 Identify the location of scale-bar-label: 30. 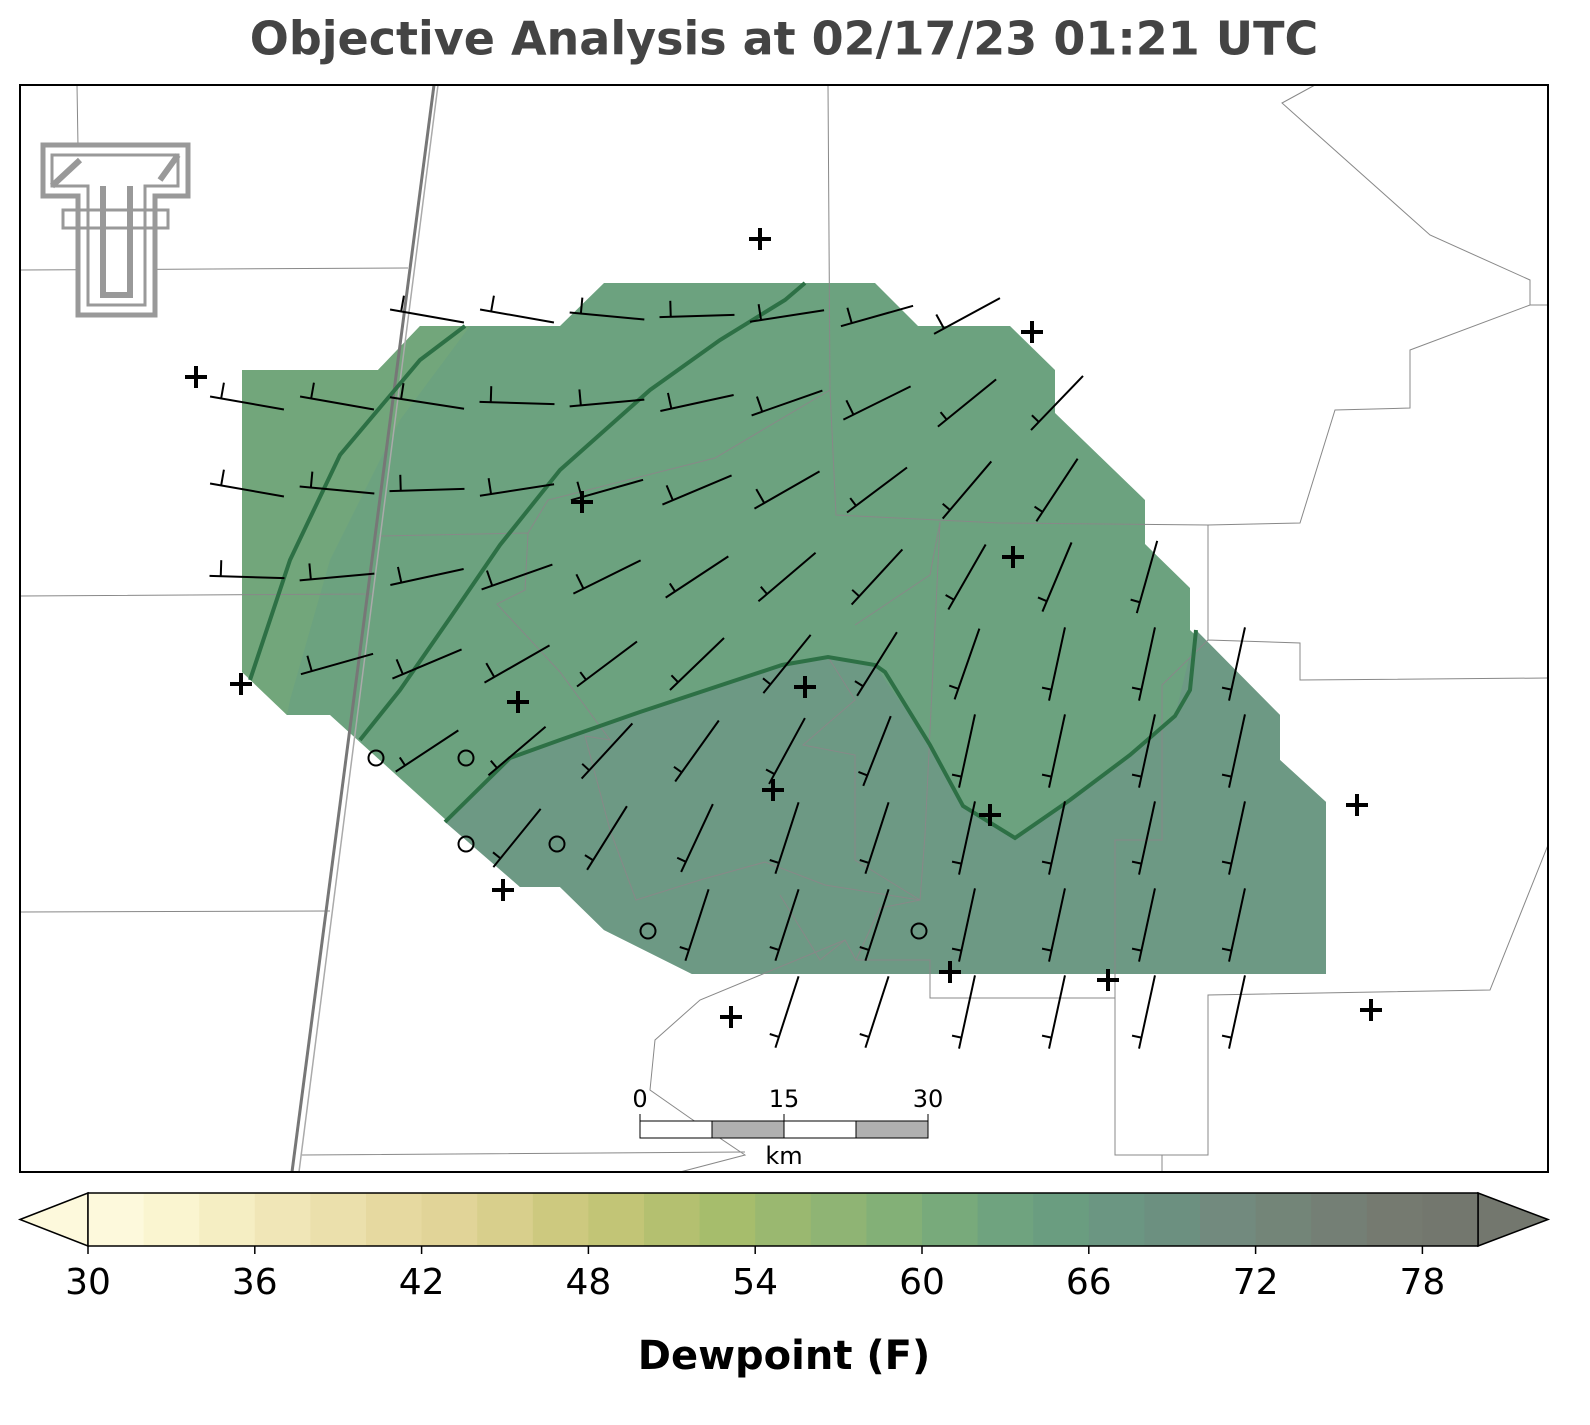
(928, 1099).